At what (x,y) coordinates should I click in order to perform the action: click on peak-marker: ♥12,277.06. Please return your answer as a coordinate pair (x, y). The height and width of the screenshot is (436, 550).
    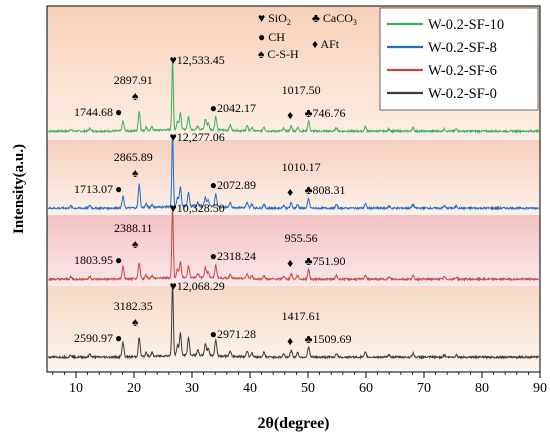
    Looking at the image, I should click on (197, 137).